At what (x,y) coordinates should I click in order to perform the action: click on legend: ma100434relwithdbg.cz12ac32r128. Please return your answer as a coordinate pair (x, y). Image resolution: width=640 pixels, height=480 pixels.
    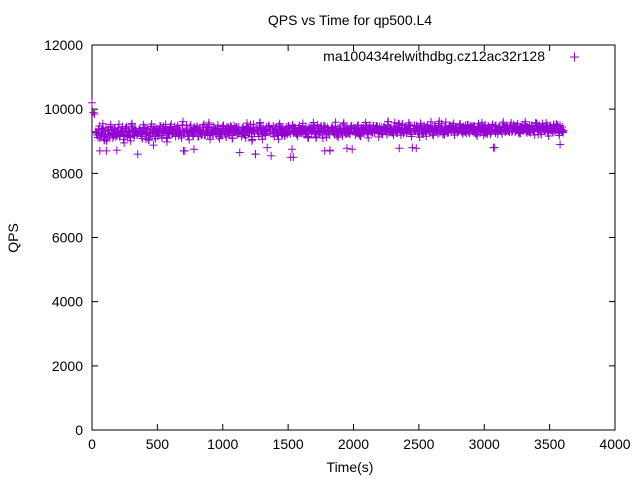
    Looking at the image, I should click on (451, 56).